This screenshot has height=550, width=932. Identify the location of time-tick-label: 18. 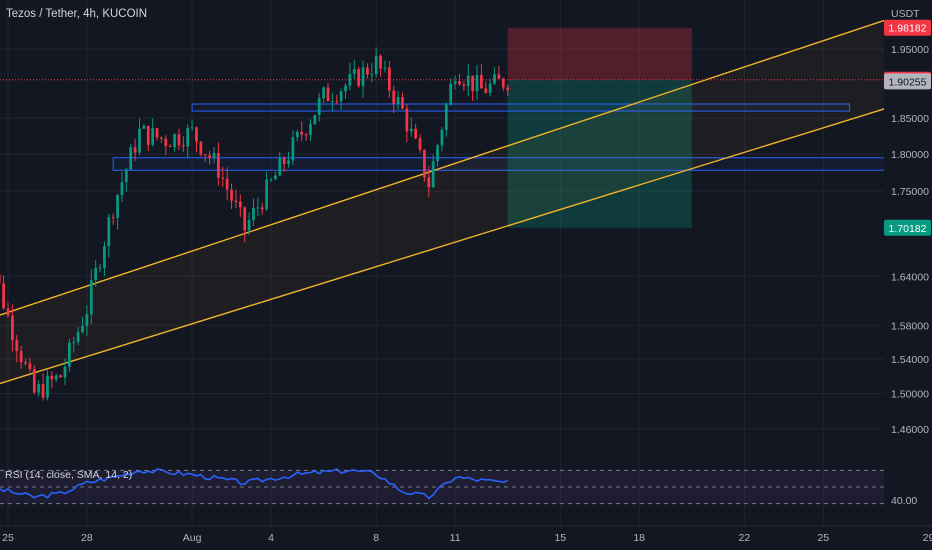
(639, 538).